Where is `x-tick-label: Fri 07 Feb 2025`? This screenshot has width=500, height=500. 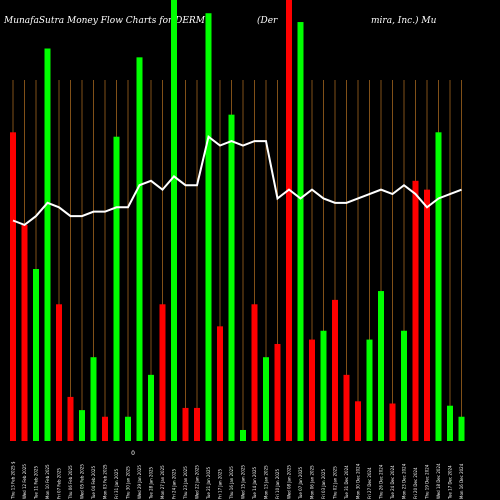 x-tick-label: Fri 07 Feb 2025 is located at coordinates (59, 483).